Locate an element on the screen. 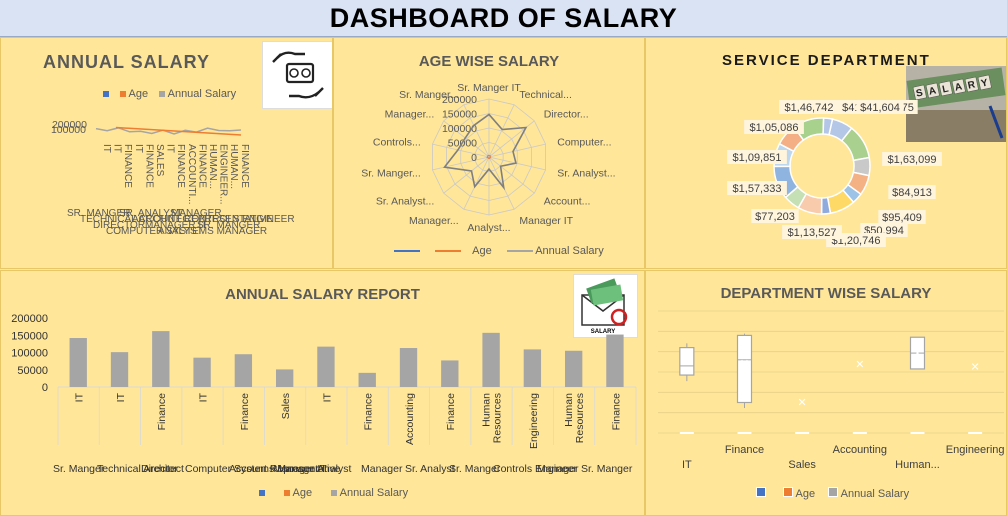  donut-label: $1,46,742 is located at coordinates (809, 108).